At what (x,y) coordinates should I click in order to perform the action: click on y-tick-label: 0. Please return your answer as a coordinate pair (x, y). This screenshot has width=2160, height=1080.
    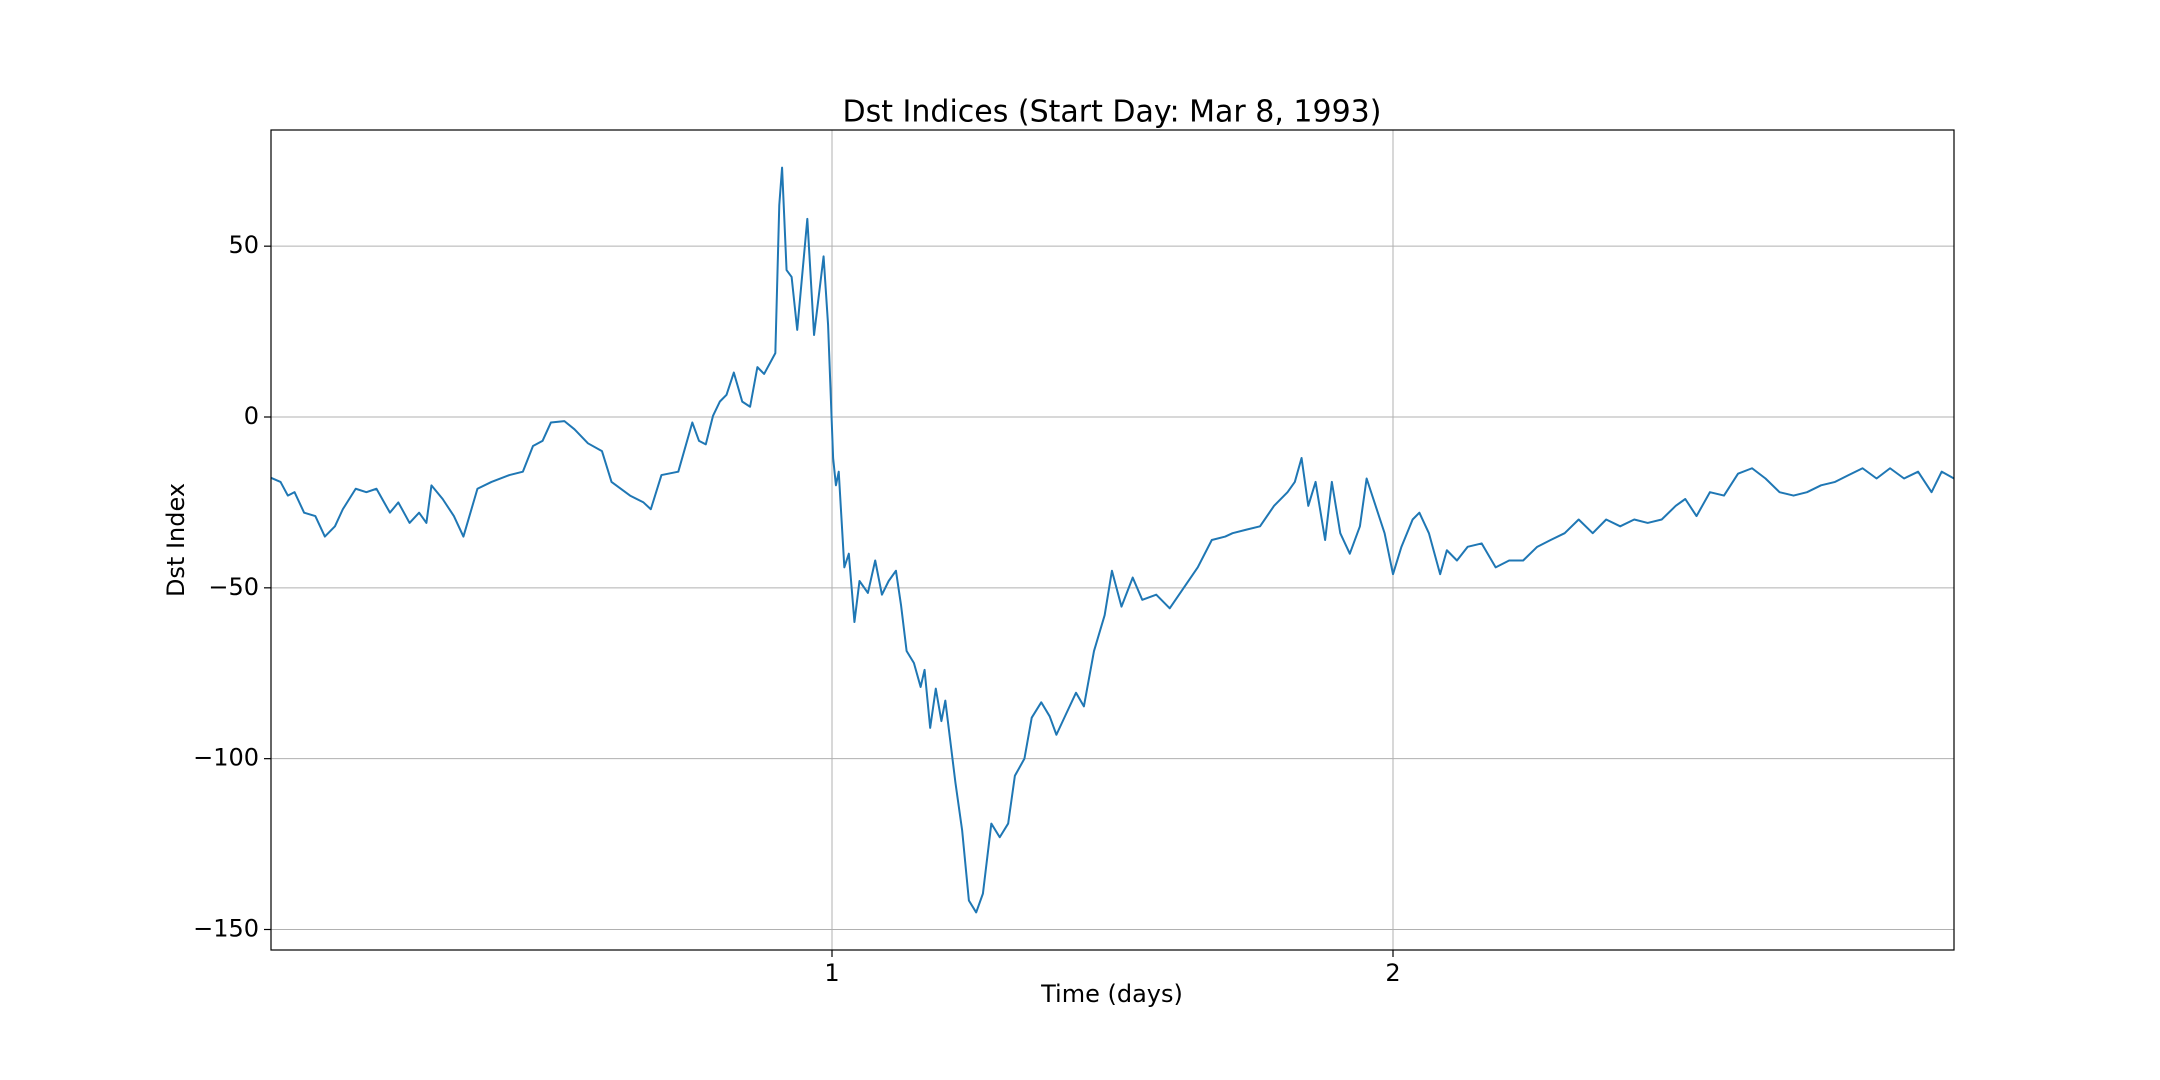
    Looking at the image, I should click on (251, 416).